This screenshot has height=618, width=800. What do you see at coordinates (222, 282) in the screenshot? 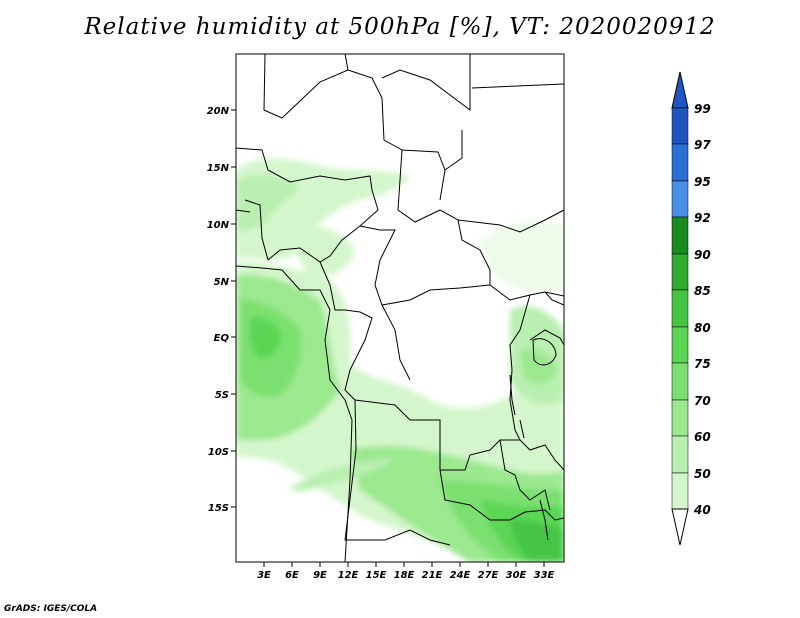
I see `lat-tick-label: 5N` at bounding box center [222, 282].